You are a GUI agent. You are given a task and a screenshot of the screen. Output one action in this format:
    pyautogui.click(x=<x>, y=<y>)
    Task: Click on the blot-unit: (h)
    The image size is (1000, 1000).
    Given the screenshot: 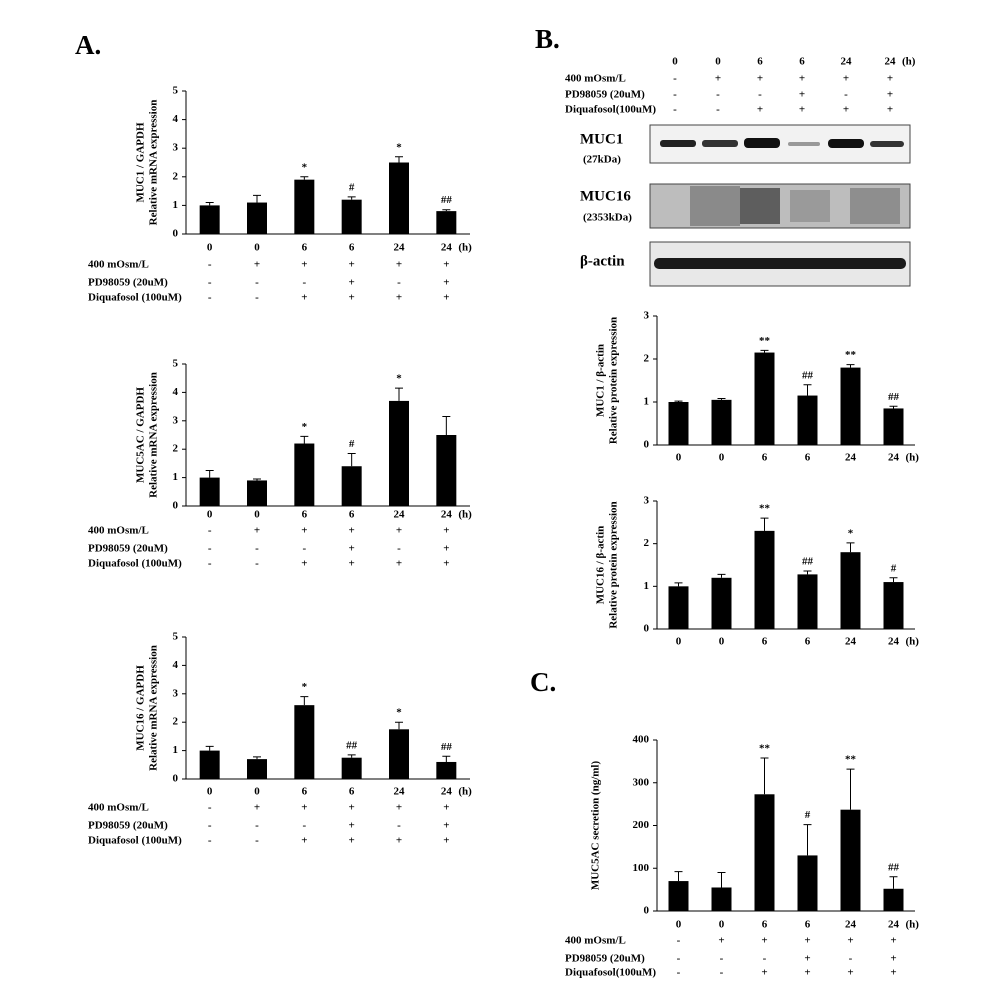 What is the action you would take?
    pyautogui.click(x=909, y=62)
    